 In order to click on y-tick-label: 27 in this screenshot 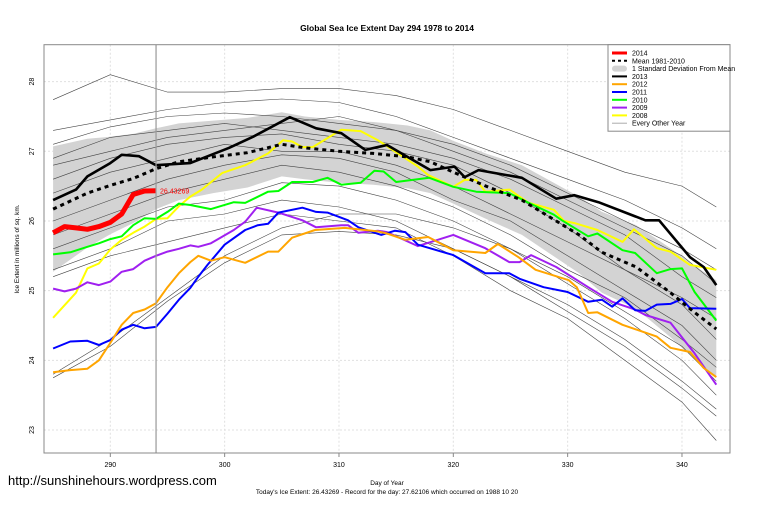, I will do `click(32, 151)`.